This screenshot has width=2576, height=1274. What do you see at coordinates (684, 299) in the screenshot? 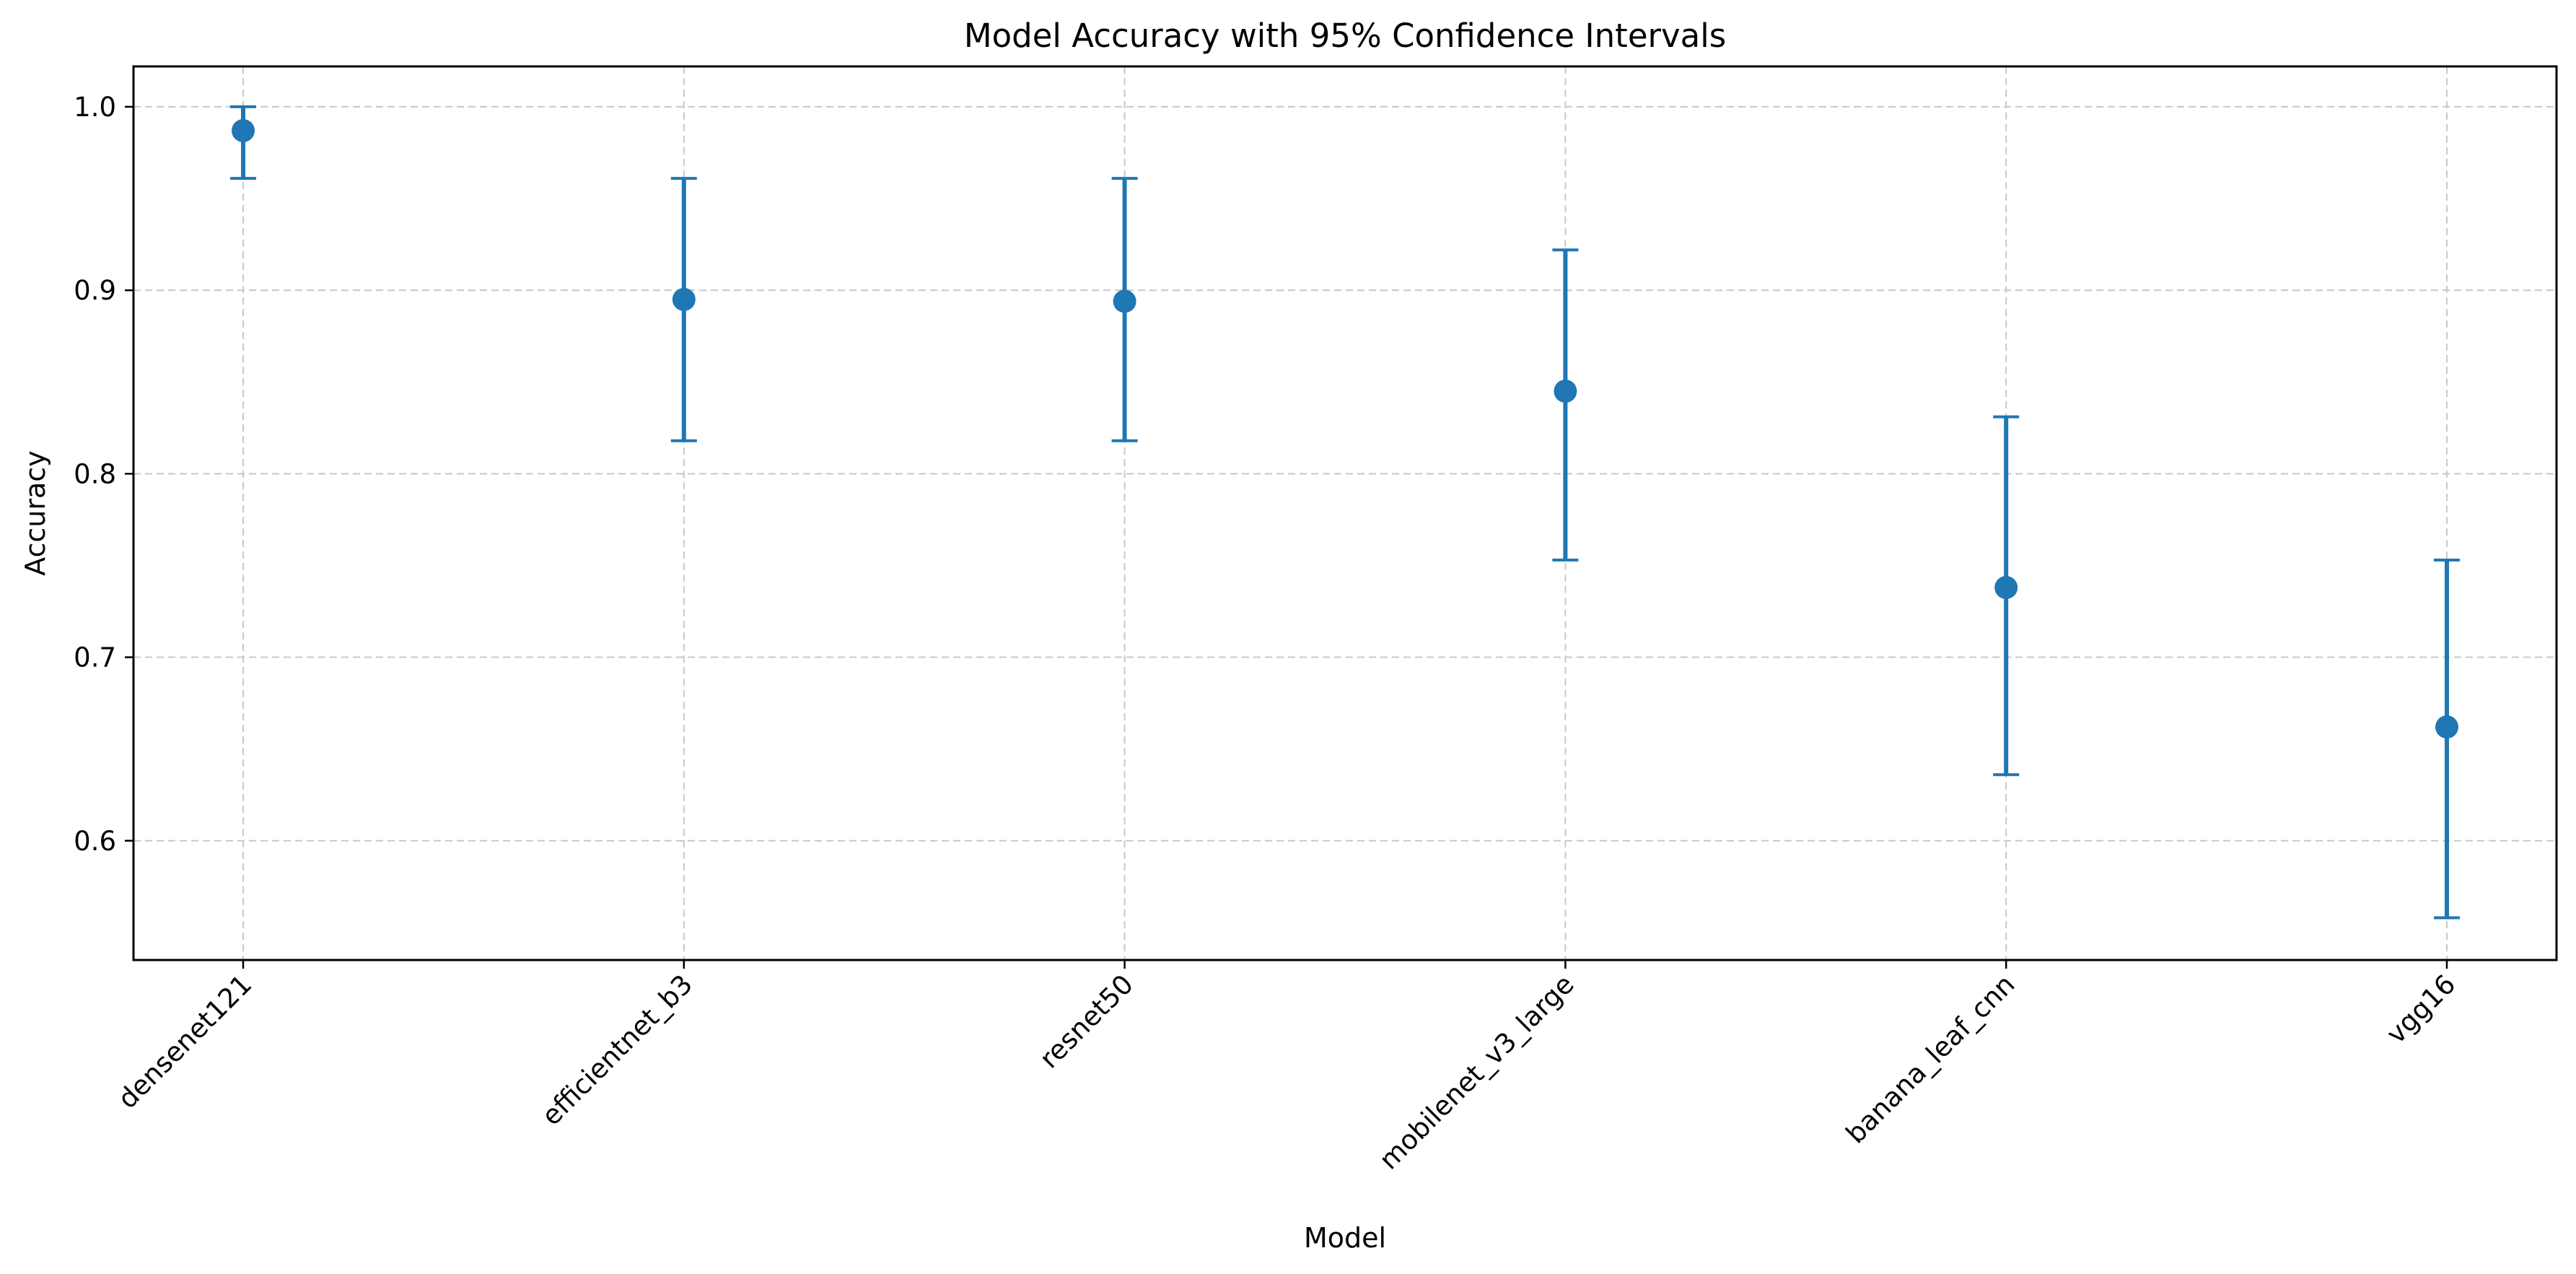
I see `data-point-efficientnet_b3` at bounding box center [684, 299].